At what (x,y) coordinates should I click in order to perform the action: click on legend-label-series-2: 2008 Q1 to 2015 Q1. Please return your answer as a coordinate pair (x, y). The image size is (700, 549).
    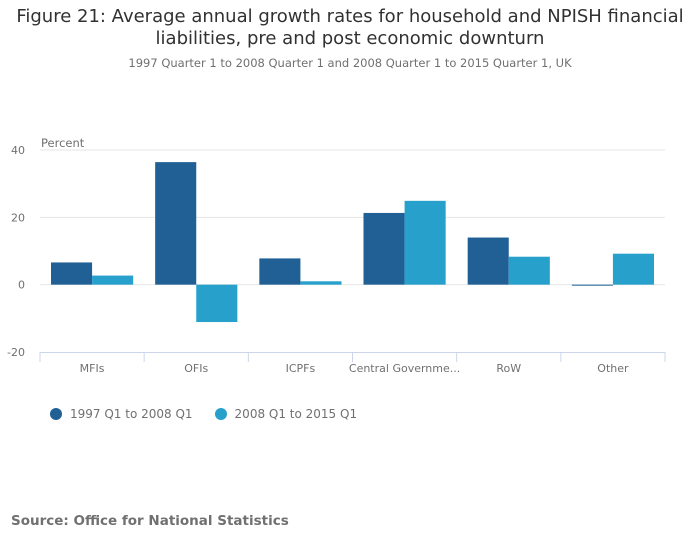
    Looking at the image, I should click on (296, 414).